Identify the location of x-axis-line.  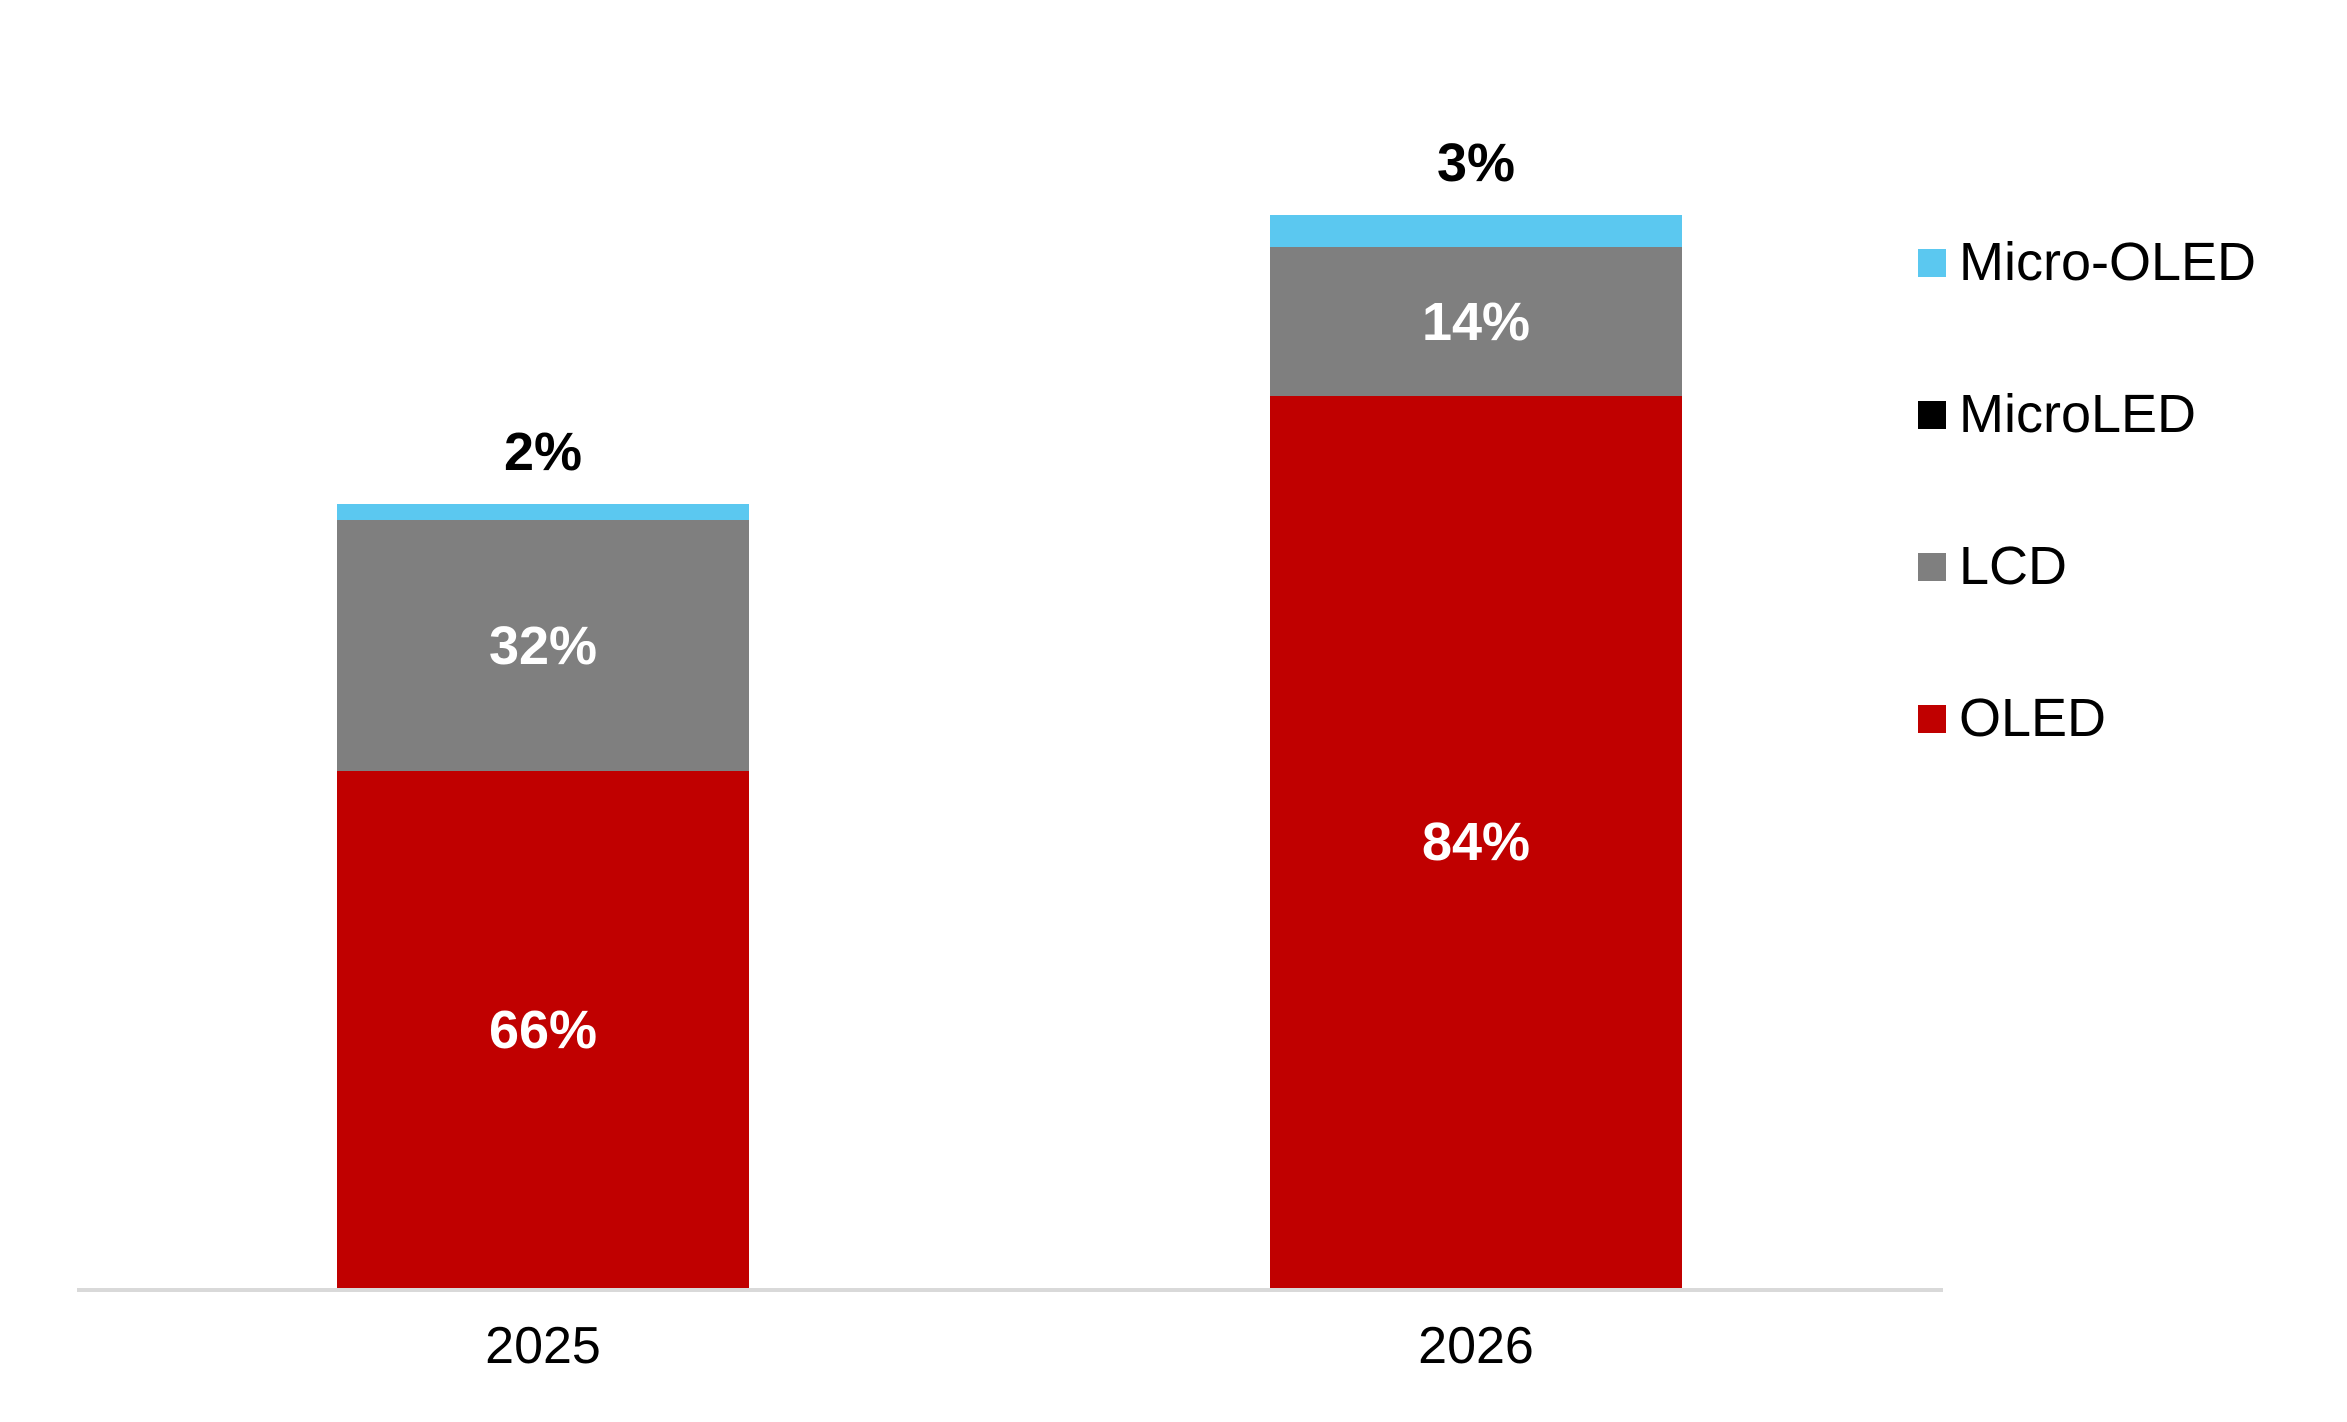
(1010, 1290).